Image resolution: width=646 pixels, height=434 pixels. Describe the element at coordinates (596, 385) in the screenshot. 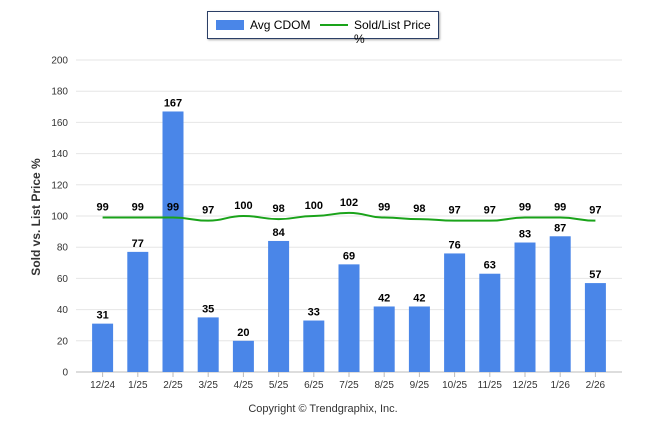

I see `x-tick-label: 2/26` at that location.